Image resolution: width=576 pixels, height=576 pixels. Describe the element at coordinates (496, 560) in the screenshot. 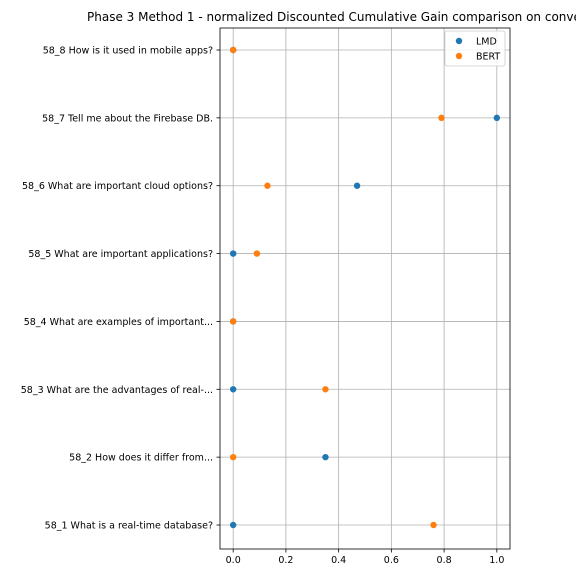

I see `x-tick-label: 1.0` at that location.